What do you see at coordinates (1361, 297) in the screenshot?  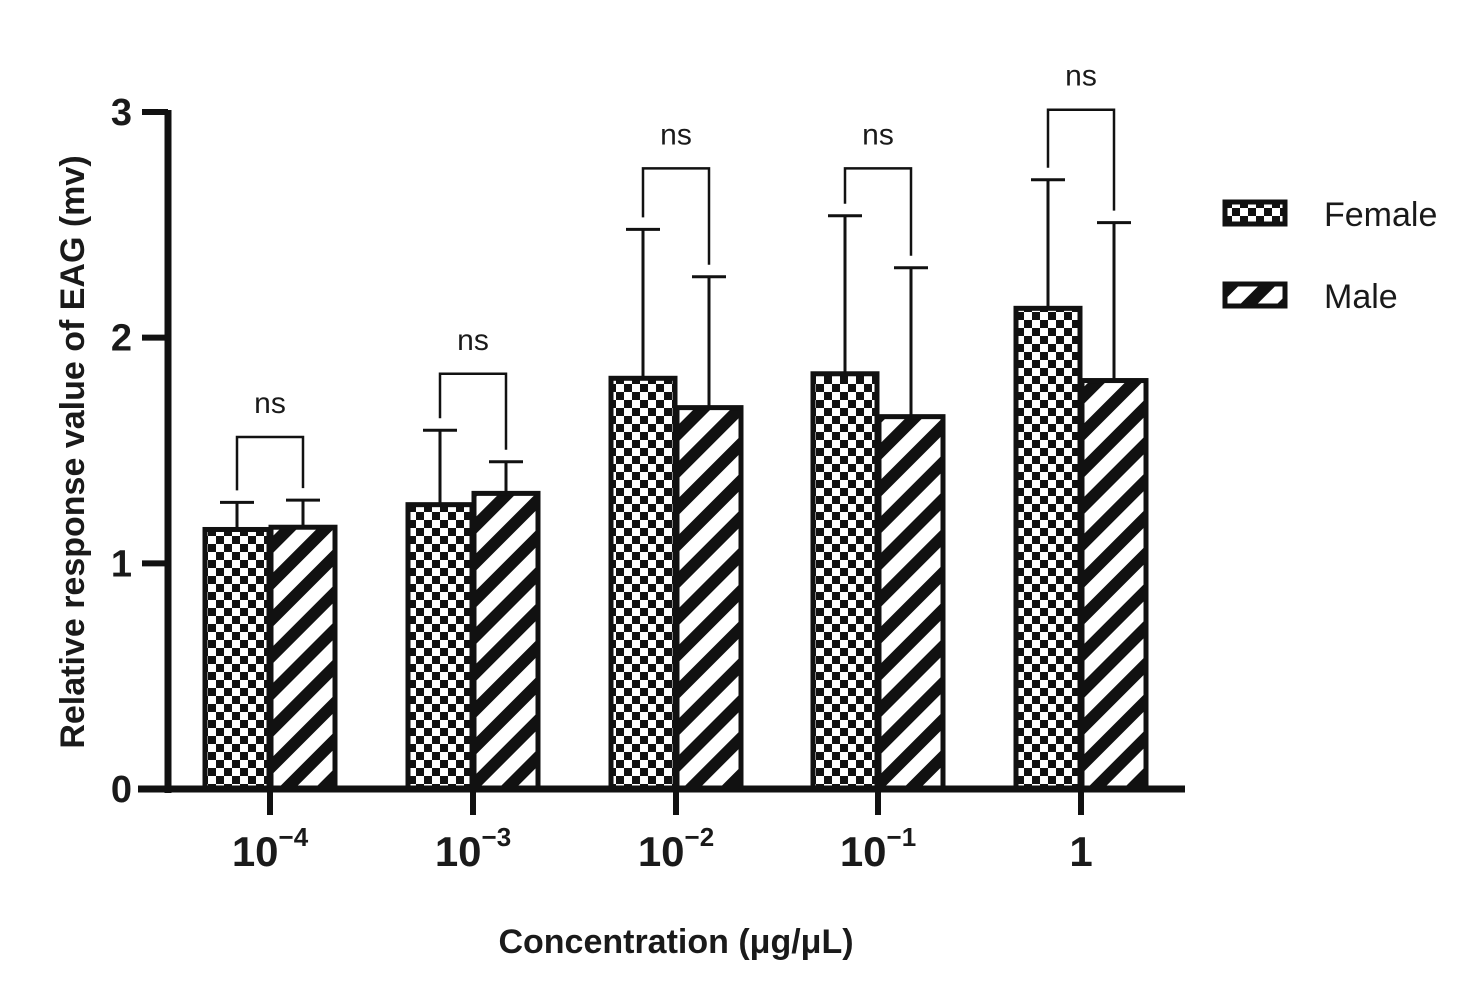 I see `legend-label-male: Male` at bounding box center [1361, 297].